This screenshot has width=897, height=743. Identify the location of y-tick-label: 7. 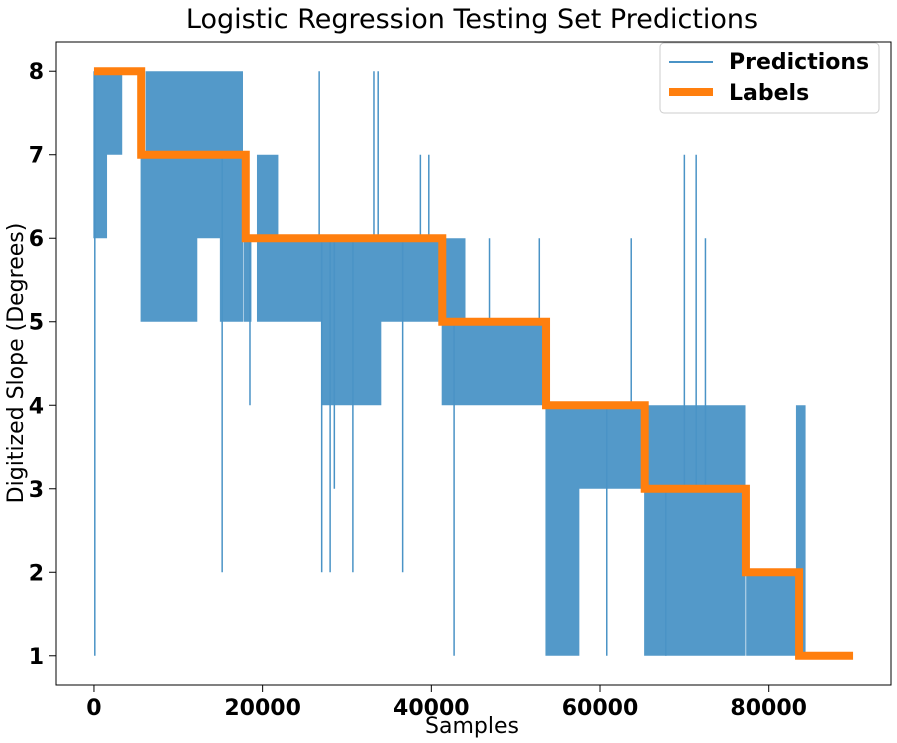
(36, 156).